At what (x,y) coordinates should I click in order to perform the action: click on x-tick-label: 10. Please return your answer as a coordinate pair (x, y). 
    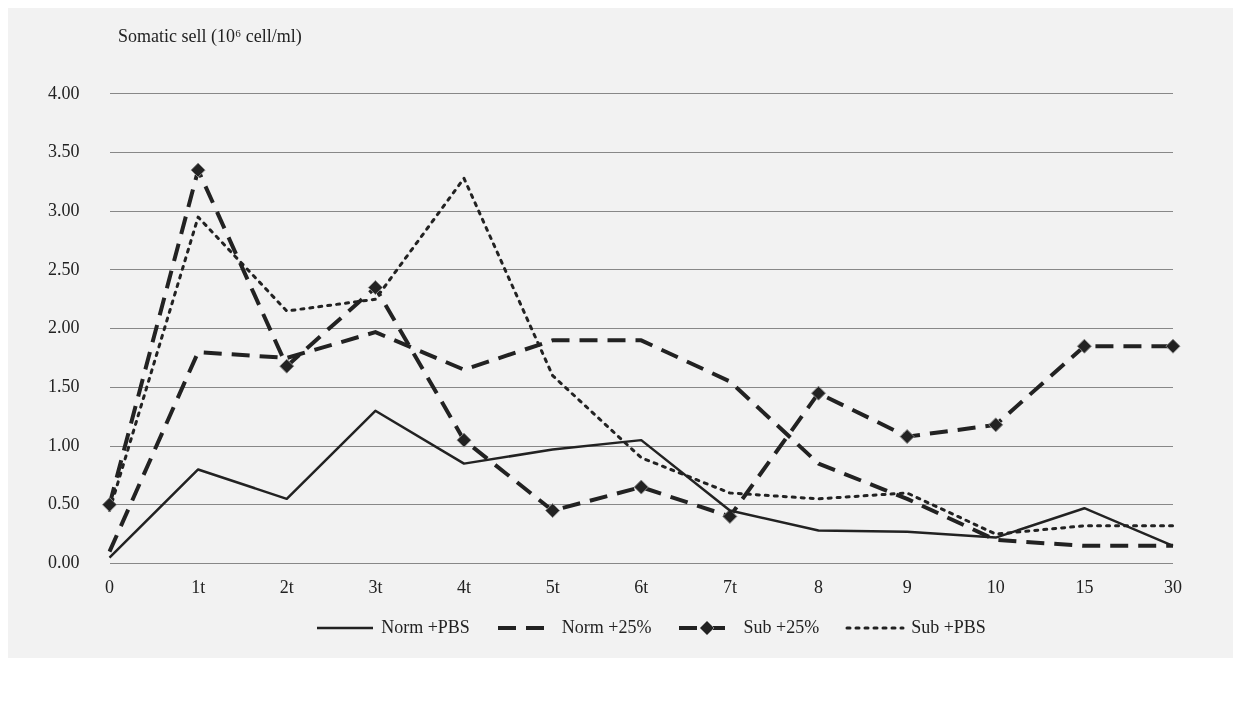
    Looking at the image, I should click on (995, 586).